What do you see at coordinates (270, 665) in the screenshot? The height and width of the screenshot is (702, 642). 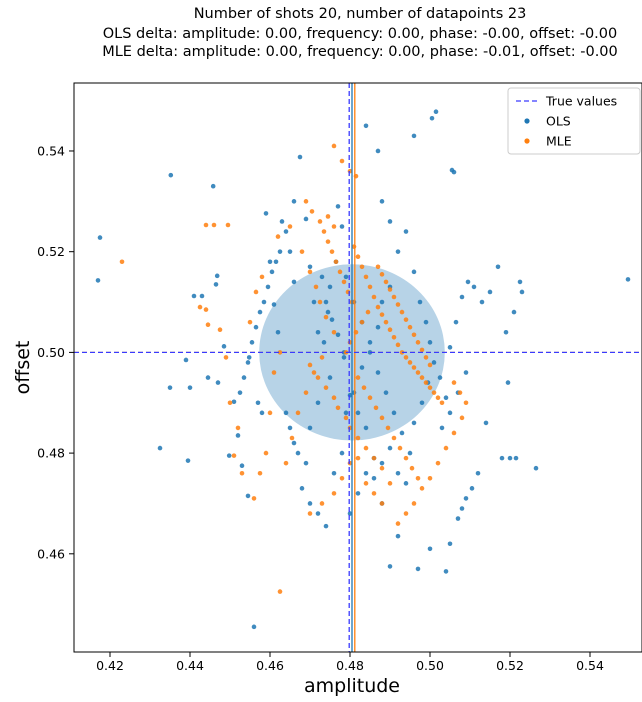 I see `x-tick-label: 0.46` at bounding box center [270, 665].